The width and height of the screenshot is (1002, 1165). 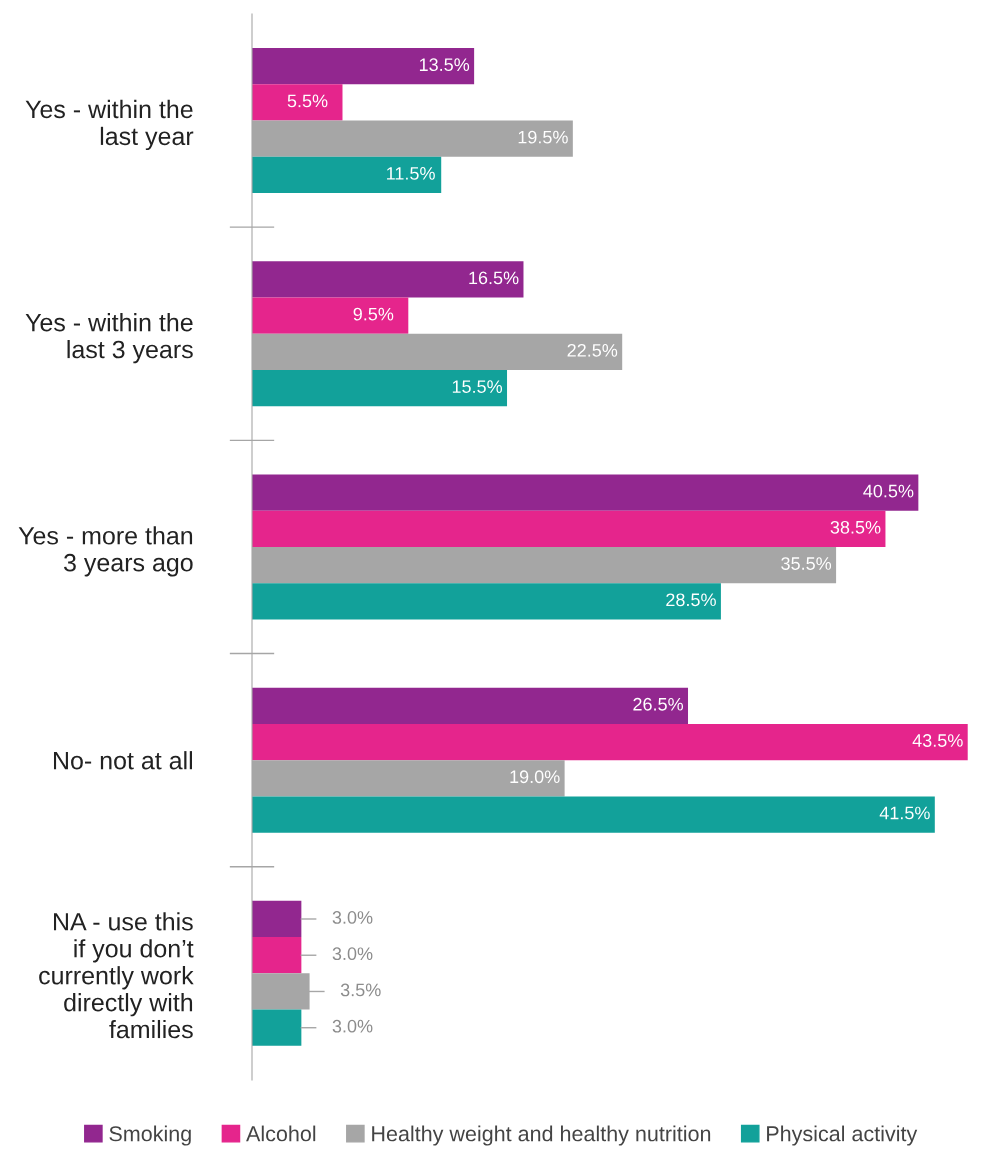 What do you see at coordinates (411, 173) in the screenshot?
I see `data-label: 11.5%` at bounding box center [411, 173].